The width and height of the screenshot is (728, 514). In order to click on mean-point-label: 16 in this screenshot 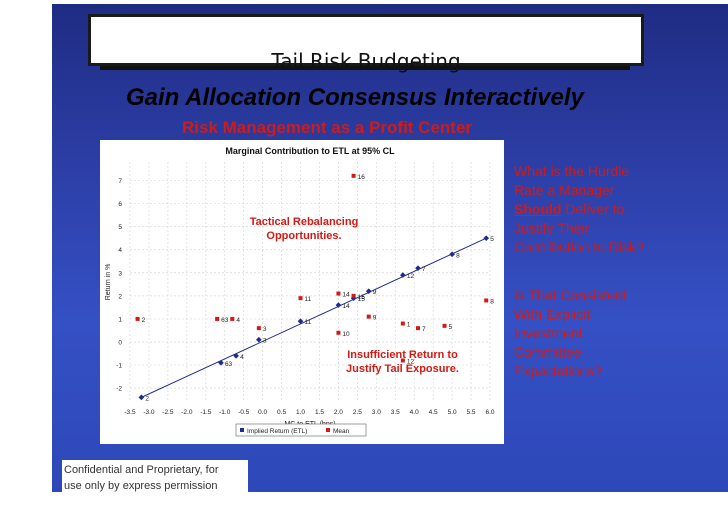, I will do `click(362, 177)`.